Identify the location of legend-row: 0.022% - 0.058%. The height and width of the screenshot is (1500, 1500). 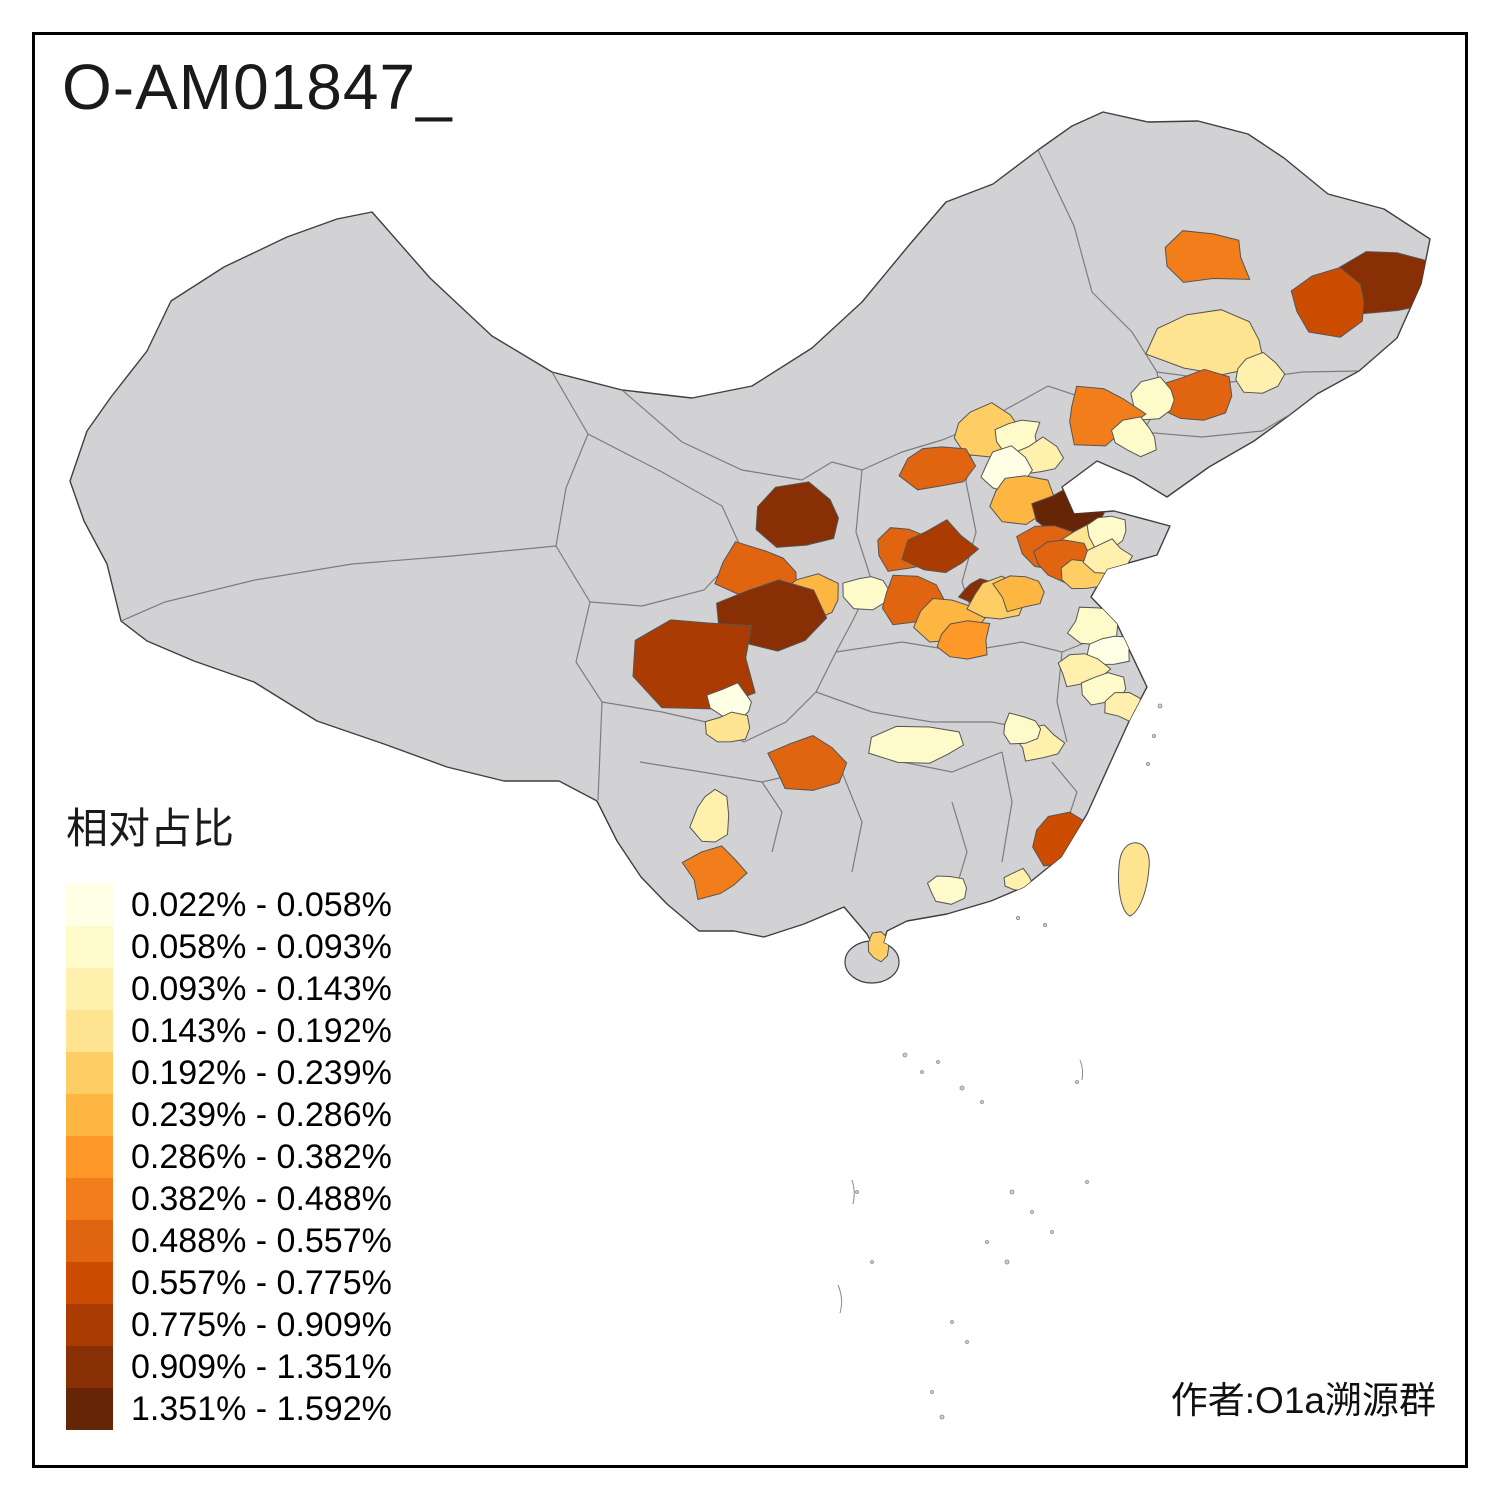
(229, 905).